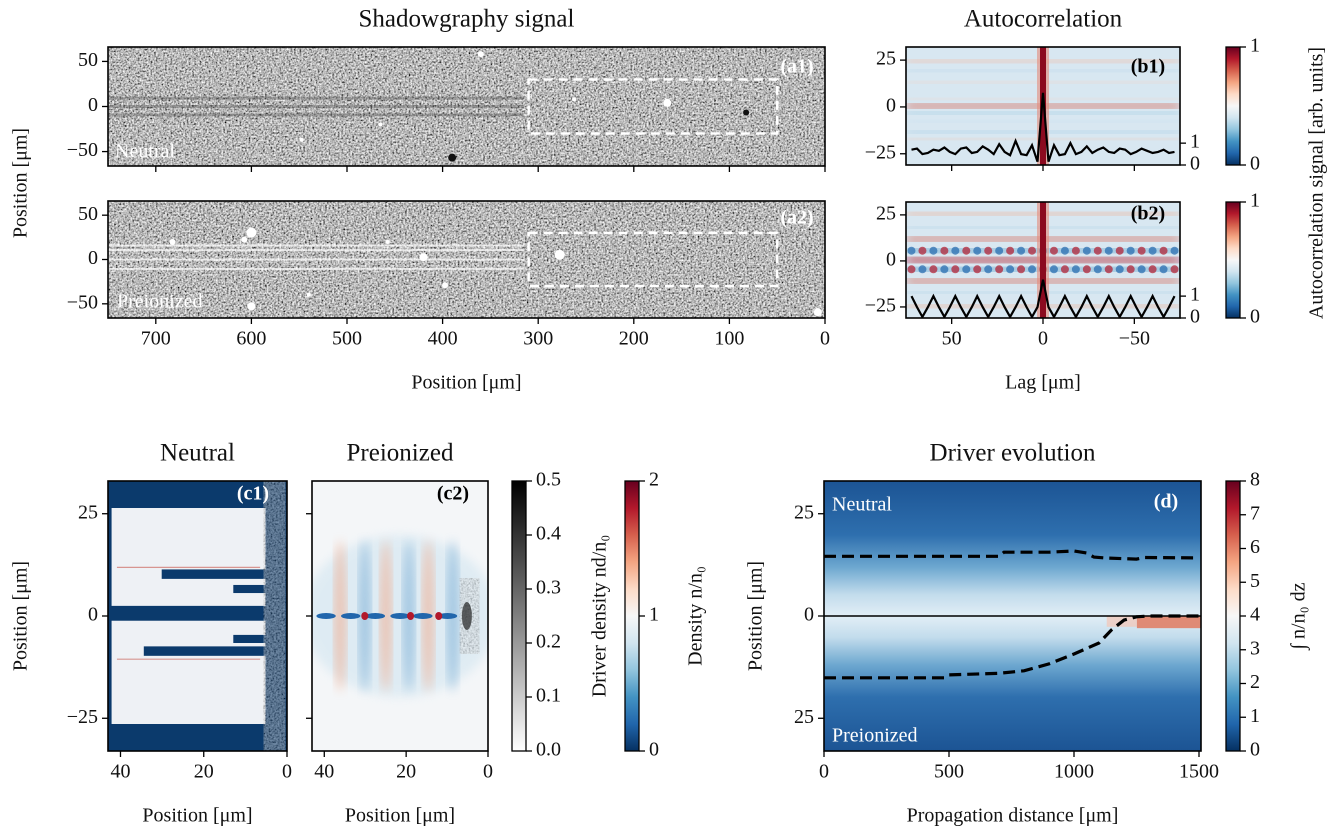  What do you see at coordinates (548, 480) in the screenshot?
I see `colorbar-tick-label: 0.5` at bounding box center [548, 480].